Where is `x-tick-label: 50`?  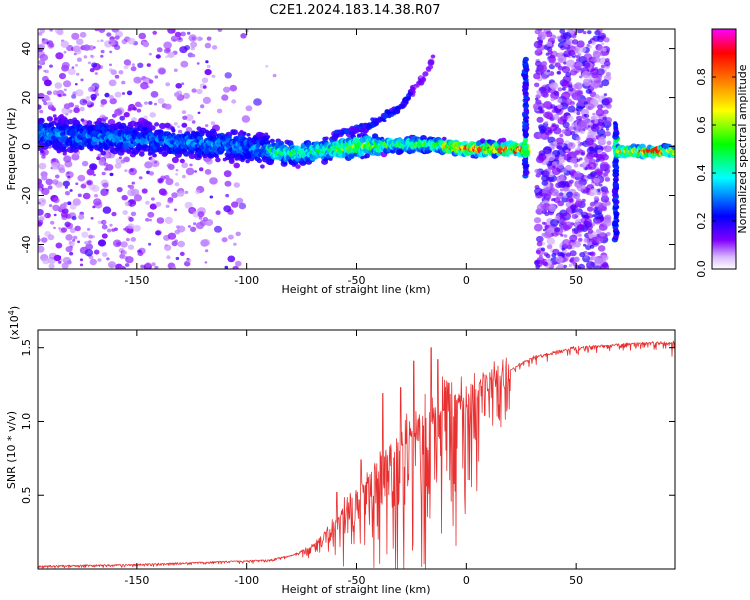 x-tick-label: 50 is located at coordinates (576, 280).